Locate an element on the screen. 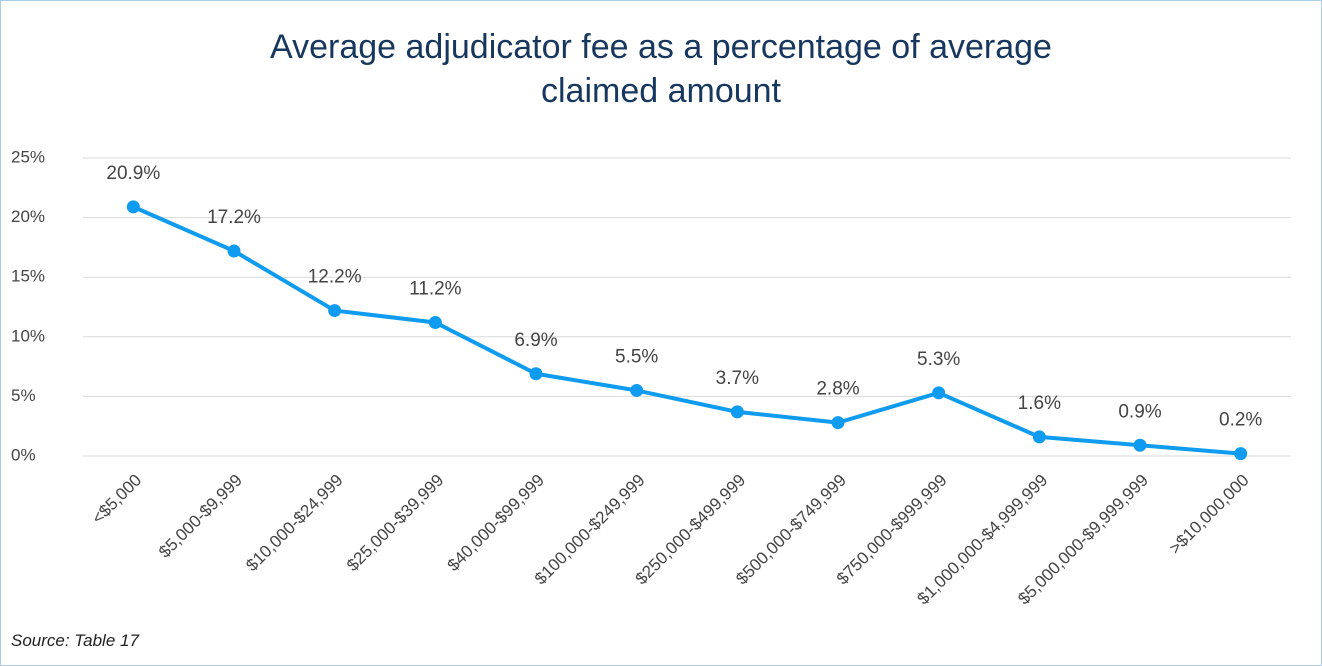  y-tick-label: 25% is located at coordinates (28, 156).